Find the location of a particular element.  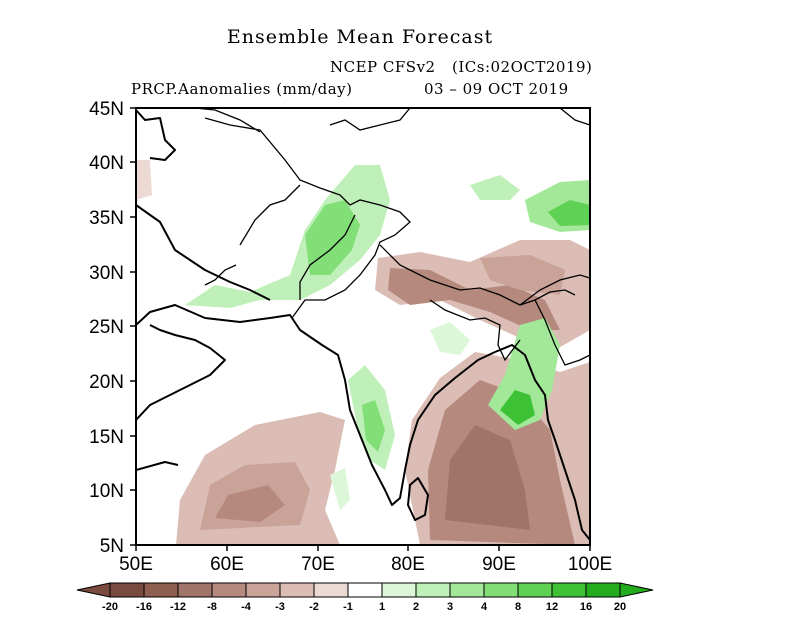

lat-label: 35N is located at coordinates (106, 218).